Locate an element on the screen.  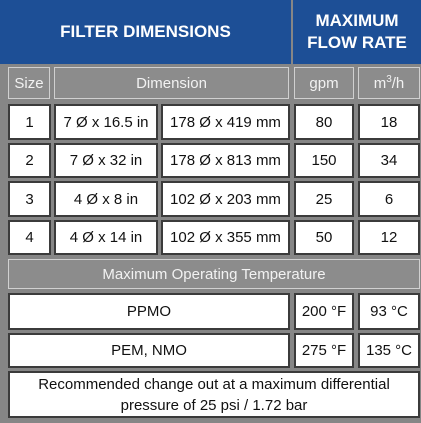
size-column-header: Size is located at coordinates (29, 83).